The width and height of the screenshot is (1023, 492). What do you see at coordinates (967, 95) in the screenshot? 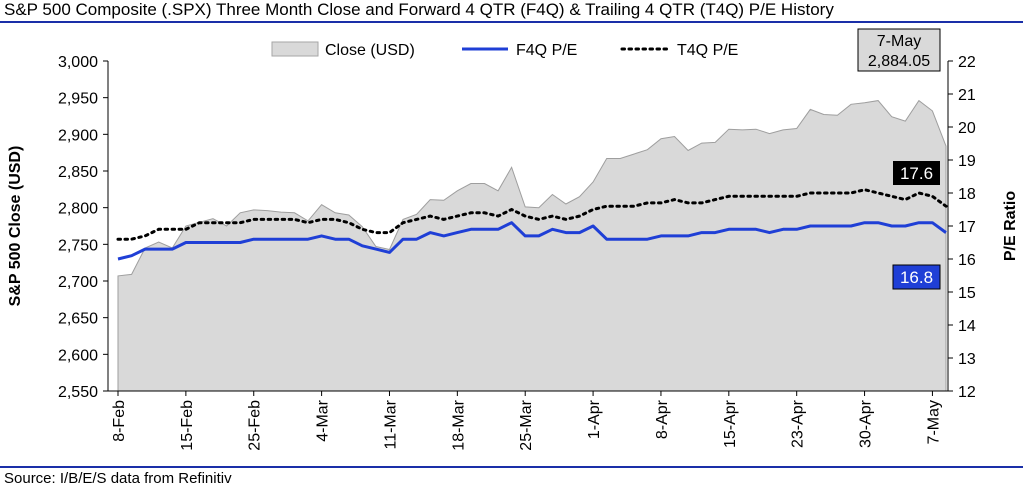
I see `right-tick-label: 21` at bounding box center [967, 95].